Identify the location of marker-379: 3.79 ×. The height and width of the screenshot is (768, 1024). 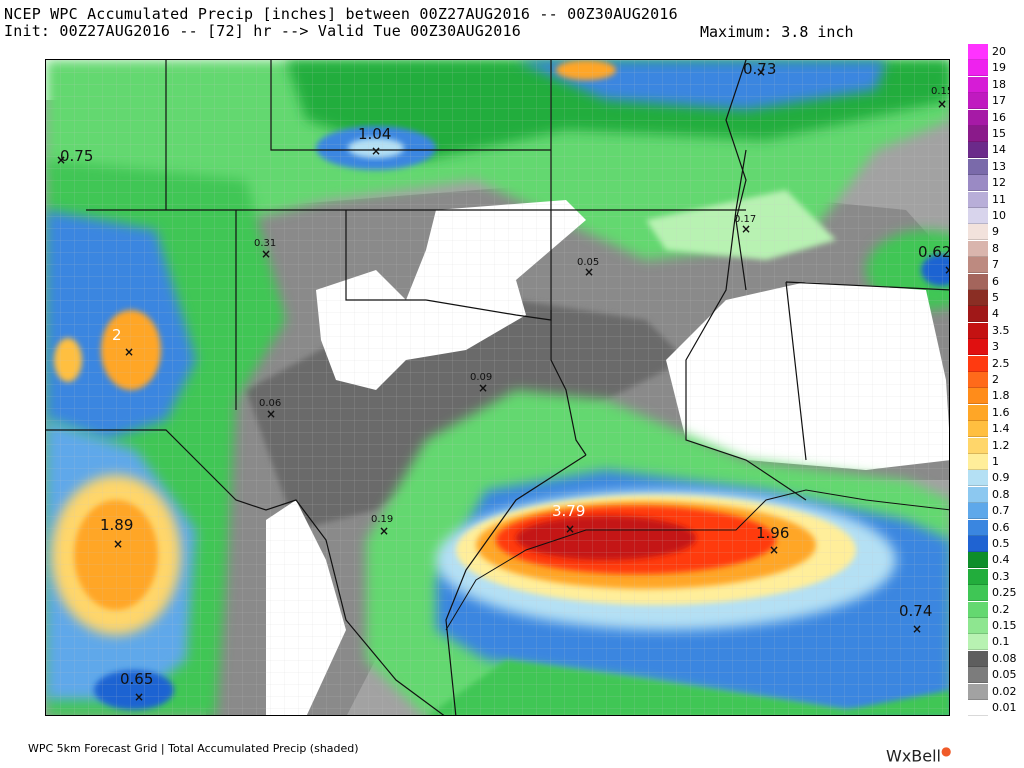
(568, 519).